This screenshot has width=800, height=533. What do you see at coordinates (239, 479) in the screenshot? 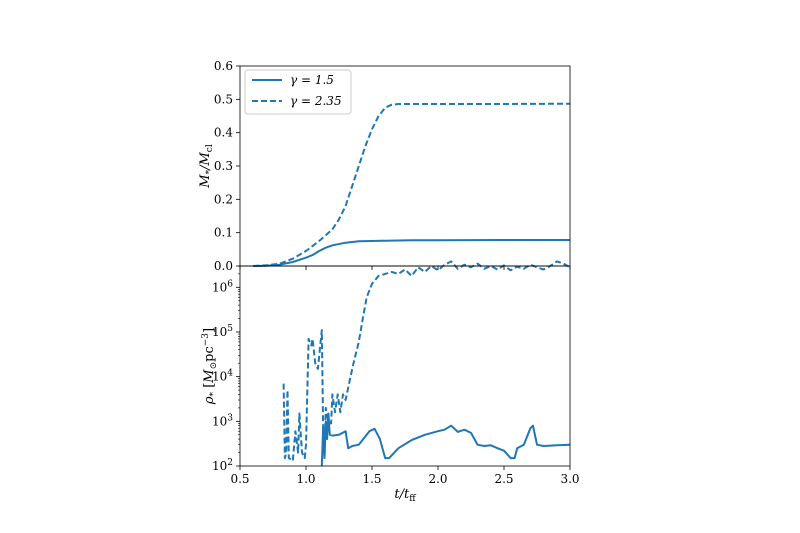
I see `x-tick-label: 0.5` at bounding box center [239, 479].